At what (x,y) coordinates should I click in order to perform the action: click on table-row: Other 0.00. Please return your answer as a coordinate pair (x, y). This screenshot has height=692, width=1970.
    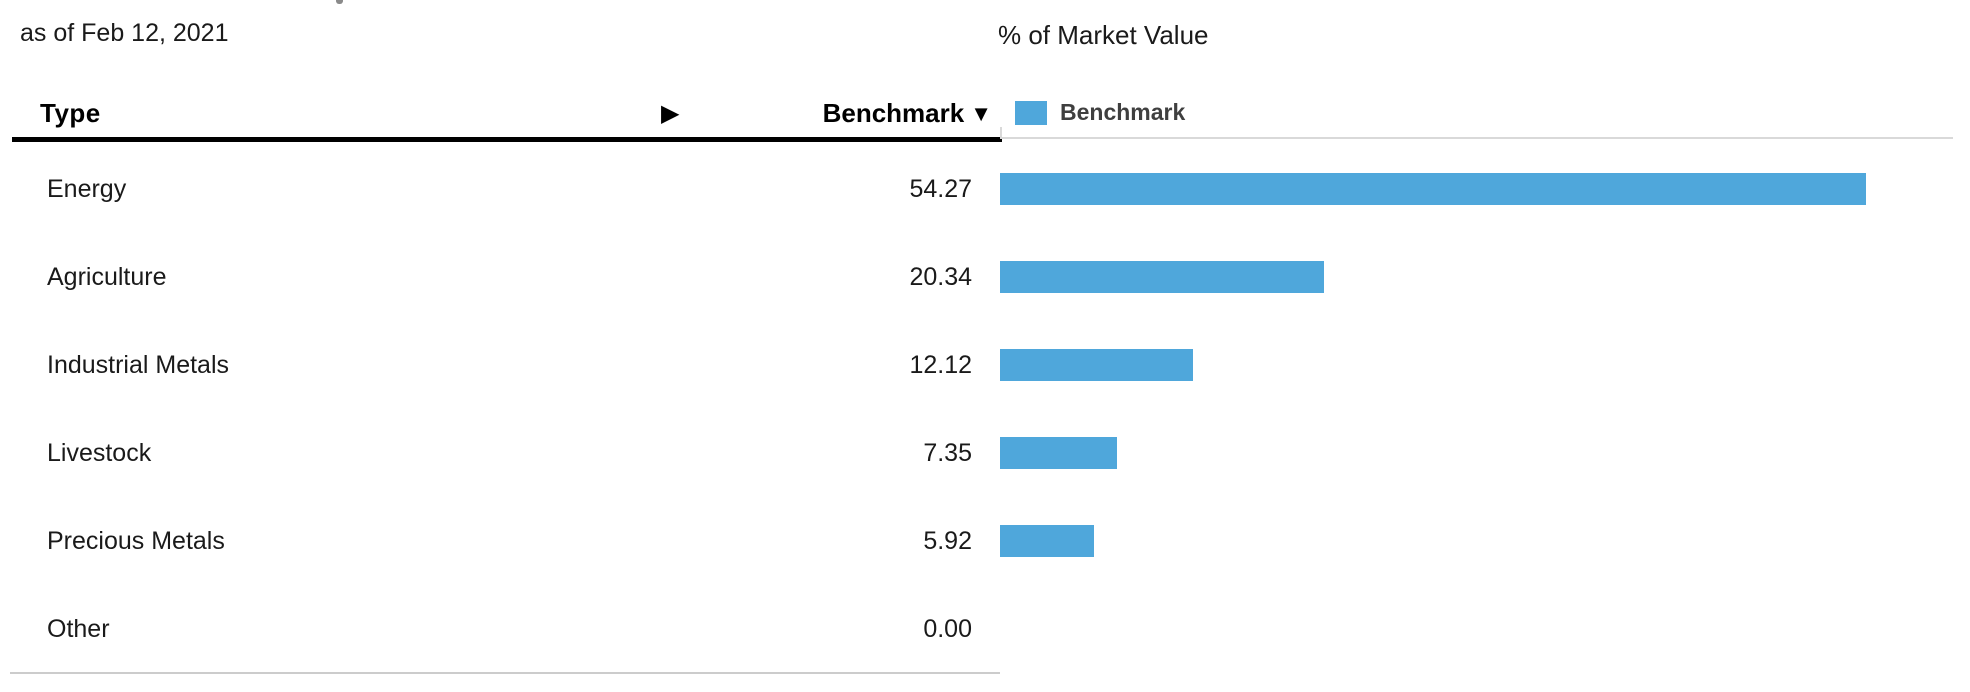
    Looking at the image, I should click on (501, 629).